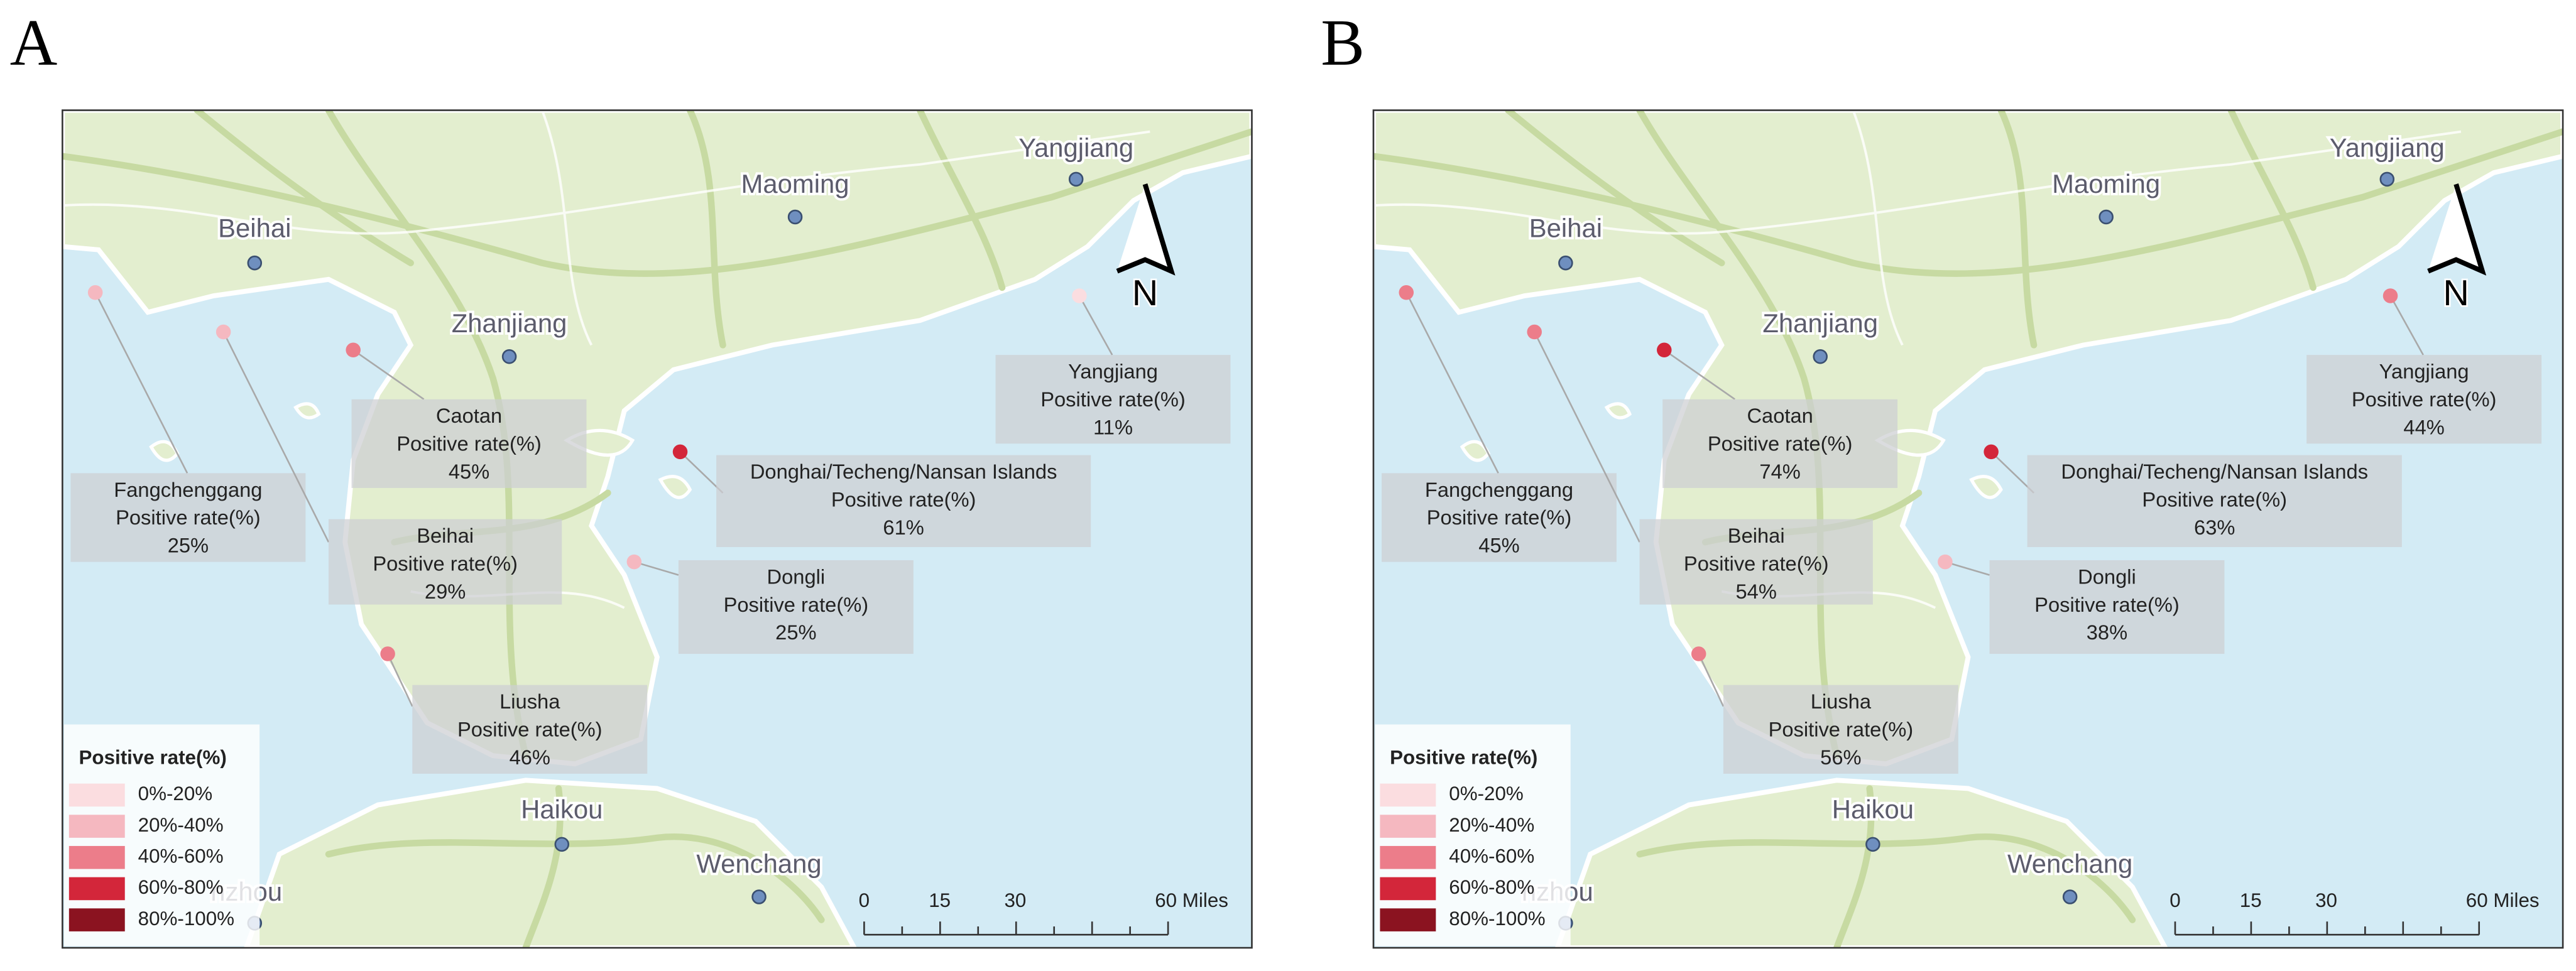 The image size is (2576, 971). I want to click on city-label: Yangjiang, so click(1075, 148).